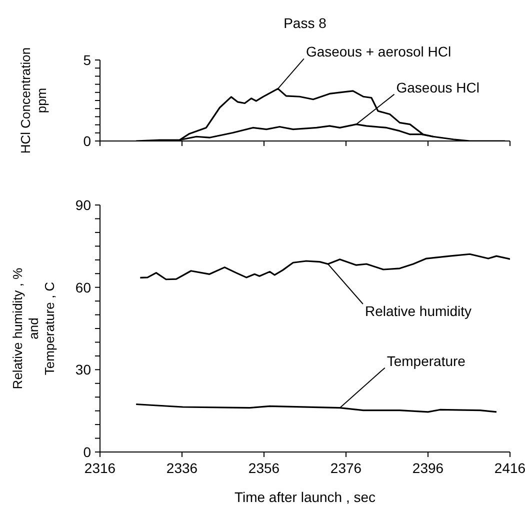 The image size is (525, 507). Describe the element at coordinates (87, 60) in the screenshot. I see `y-tick-label: 5` at that location.